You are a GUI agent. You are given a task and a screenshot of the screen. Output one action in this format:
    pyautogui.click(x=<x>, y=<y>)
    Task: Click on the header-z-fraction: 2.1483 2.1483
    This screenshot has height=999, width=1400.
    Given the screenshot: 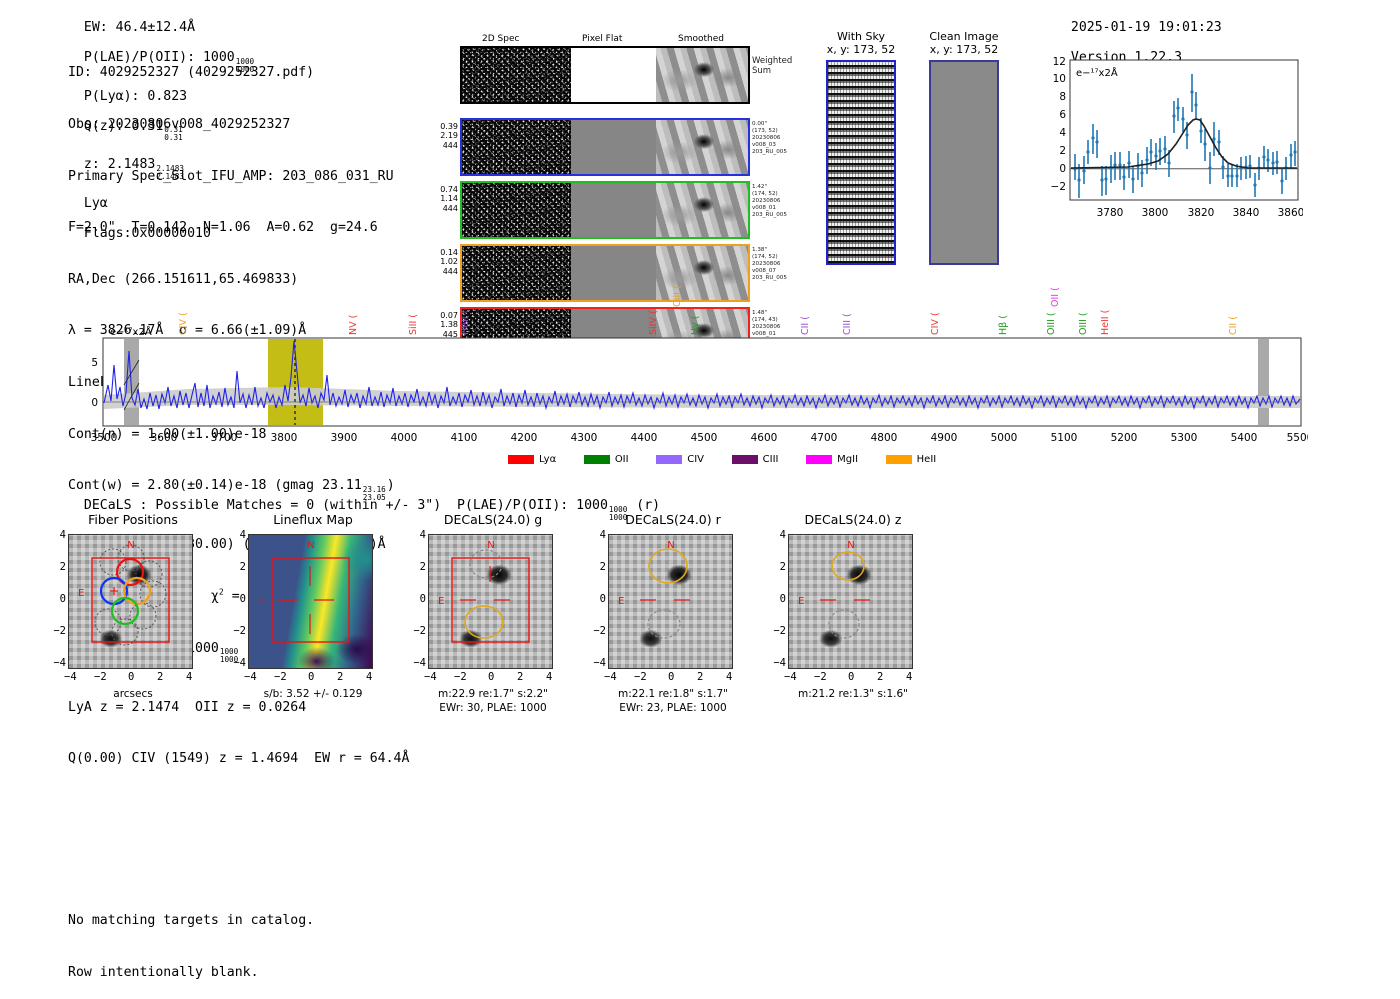 What is the action you would take?
    pyautogui.click(x=170, y=173)
    